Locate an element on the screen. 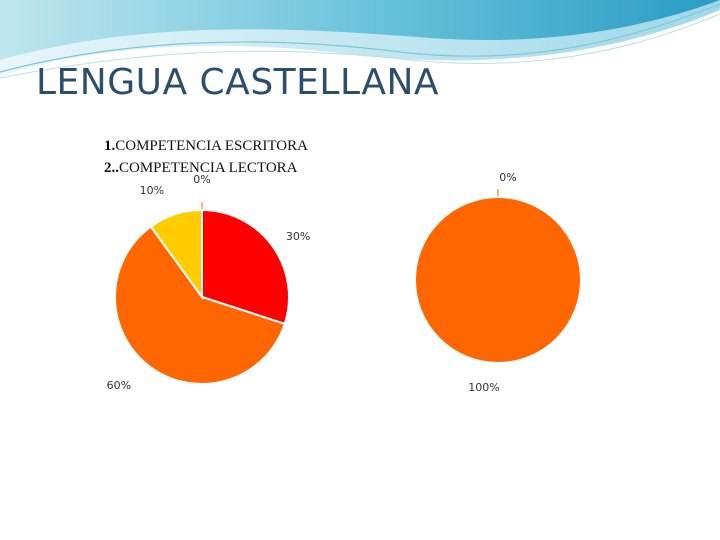  pie-1-label-4: 10% is located at coordinates (152, 190).